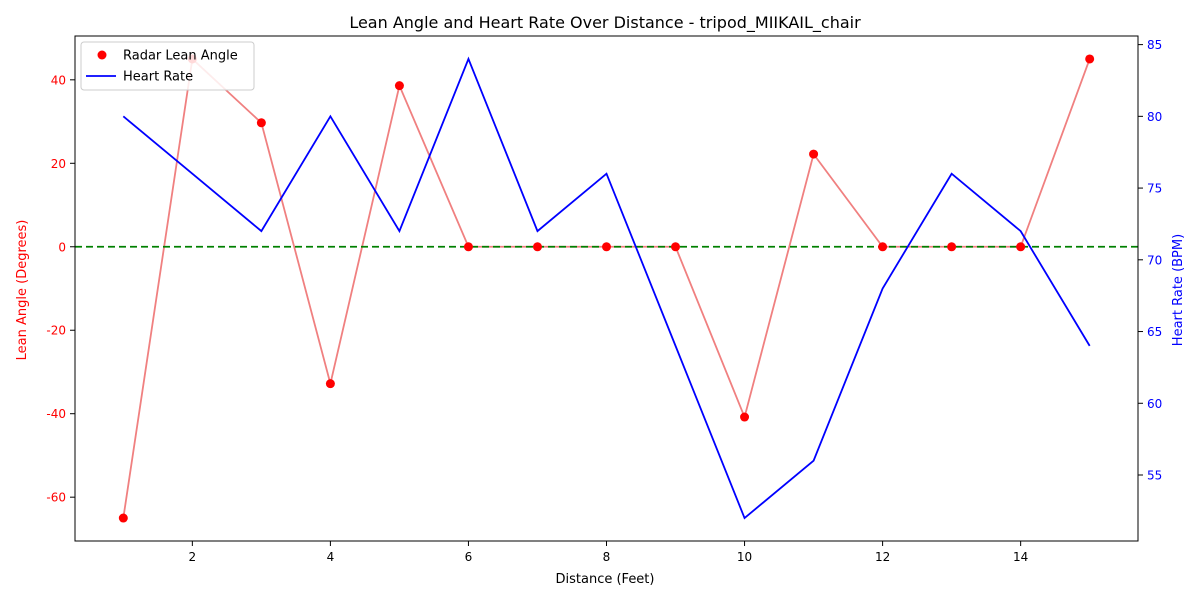 Image resolution: width=1200 pixels, height=600 pixels. What do you see at coordinates (1178, 290) in the screenshot?
I see `right-axis-label: Heart Rate (BPM)` at bounding box center [1178, 290].